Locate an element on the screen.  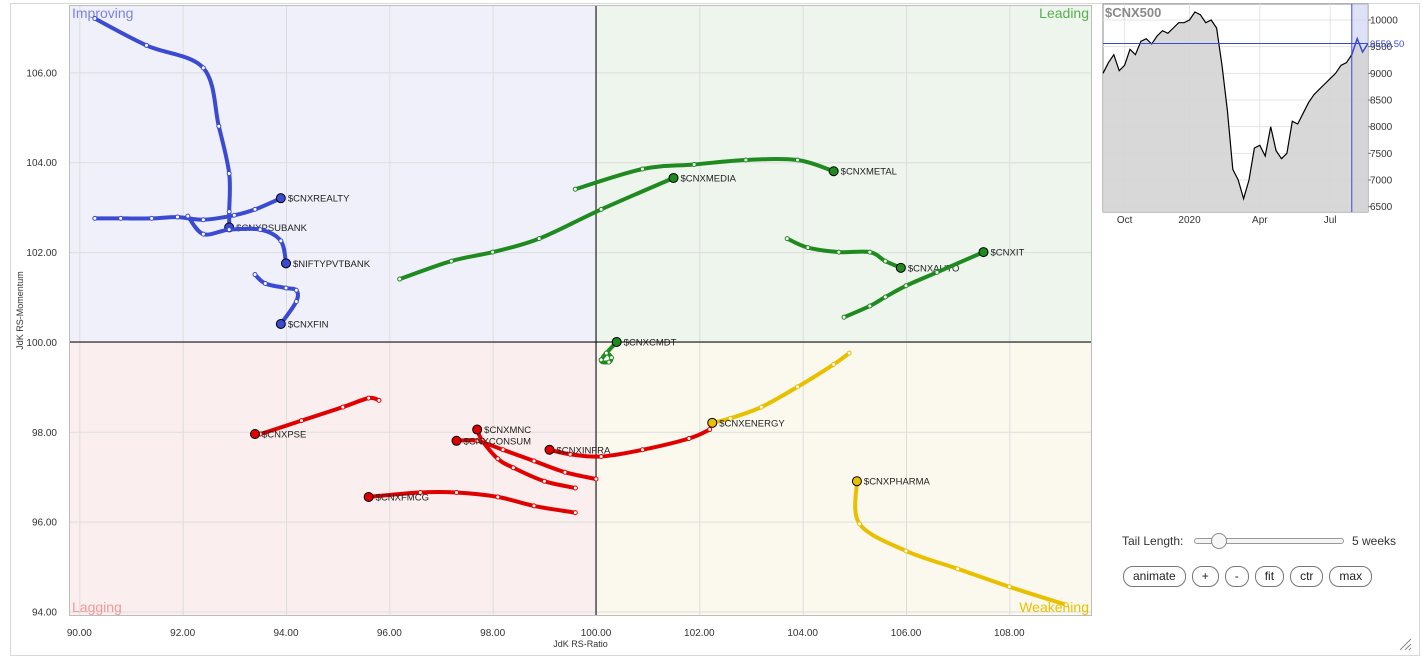
series-label: $CNXMEDIA is located at coordinates (709, 178).